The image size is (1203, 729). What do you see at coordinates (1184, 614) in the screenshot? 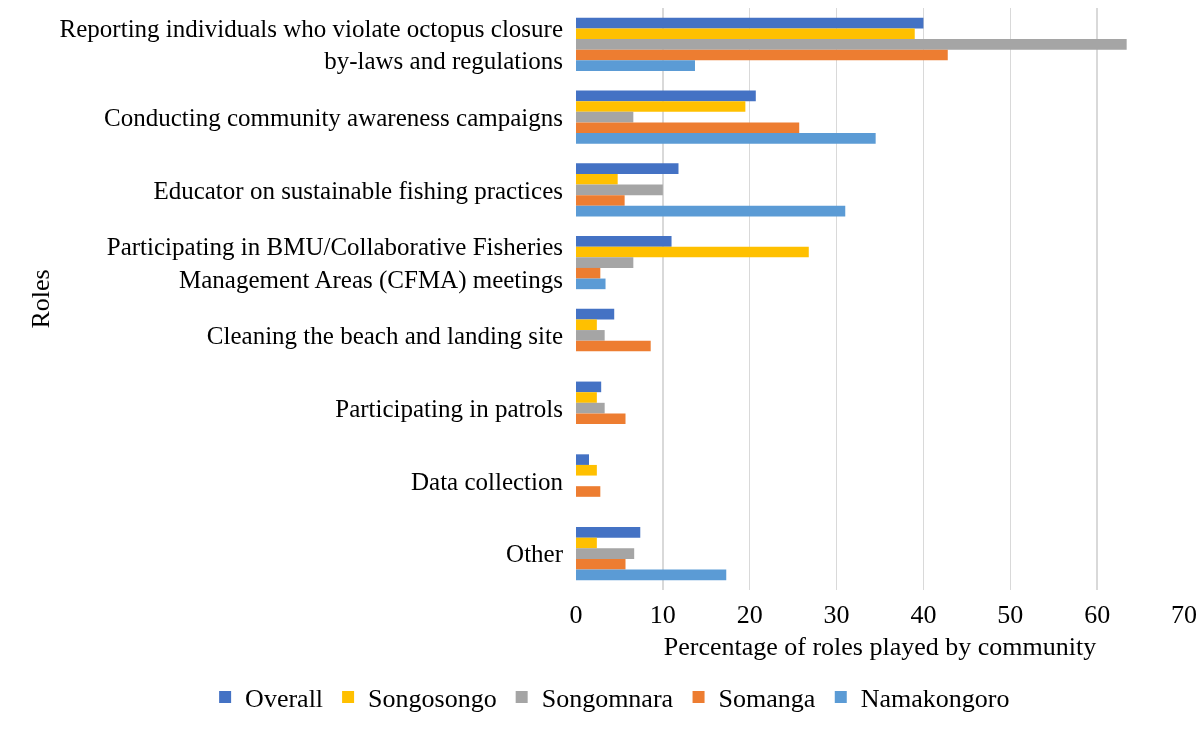
I see `x-tick-label: 70` at bounding box center [1184, 614].